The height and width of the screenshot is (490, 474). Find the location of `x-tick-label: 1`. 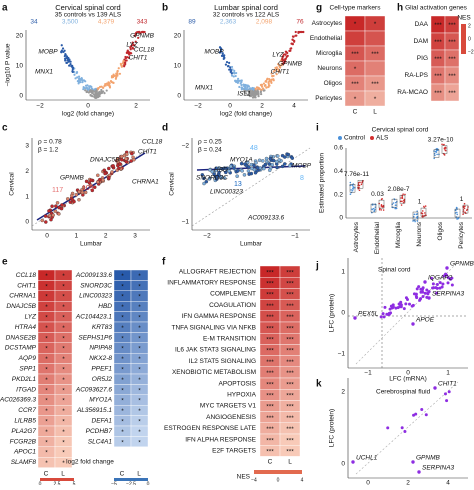

x-tick-label: 1 is located at coordinates (77, 236).